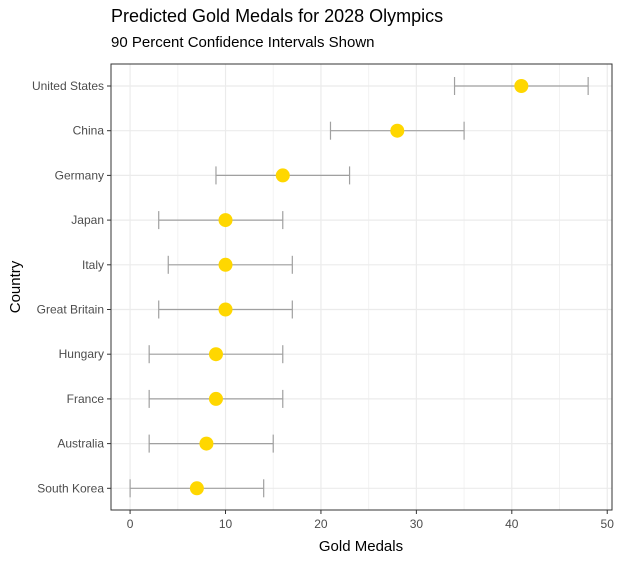 The width and height of the screenshot is (619, 563). Describe the element at coordinates (70, 310) in the screenshot. I see `y-tick-label: Great Britain` at that location.